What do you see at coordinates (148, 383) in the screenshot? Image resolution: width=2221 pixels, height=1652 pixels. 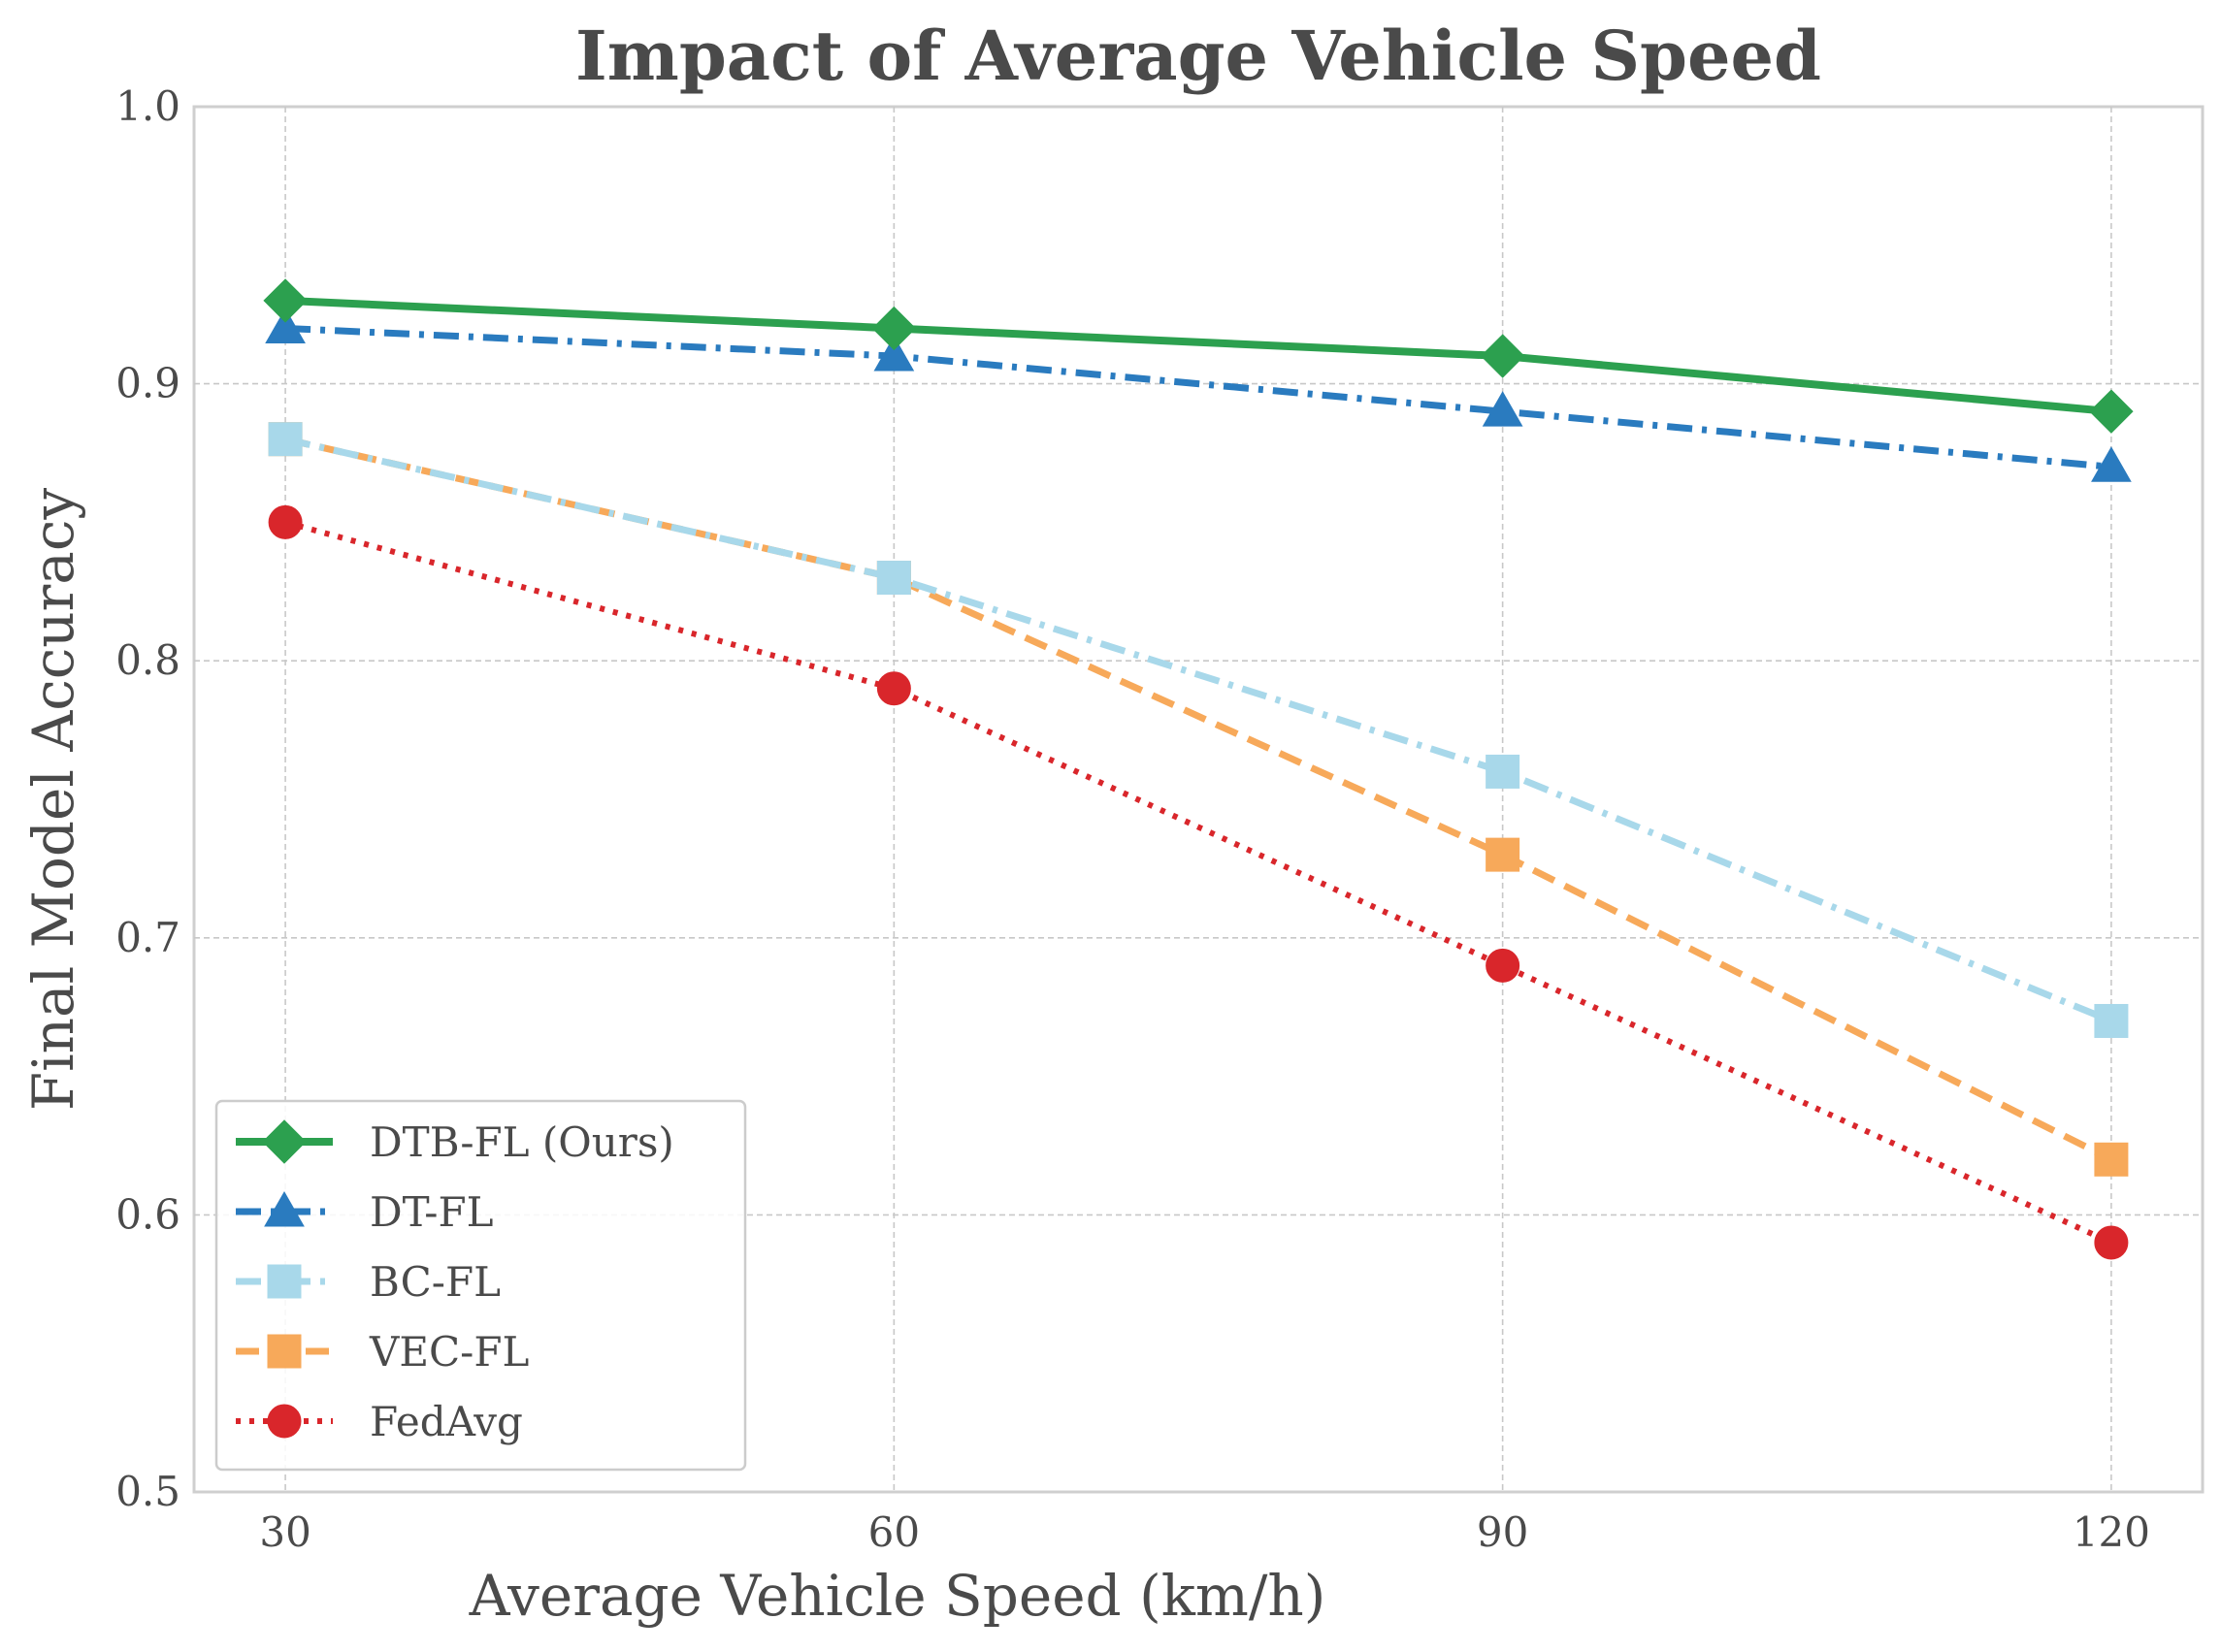 I see `y-tick-label: 0.9` at bounding box center [148, 383].